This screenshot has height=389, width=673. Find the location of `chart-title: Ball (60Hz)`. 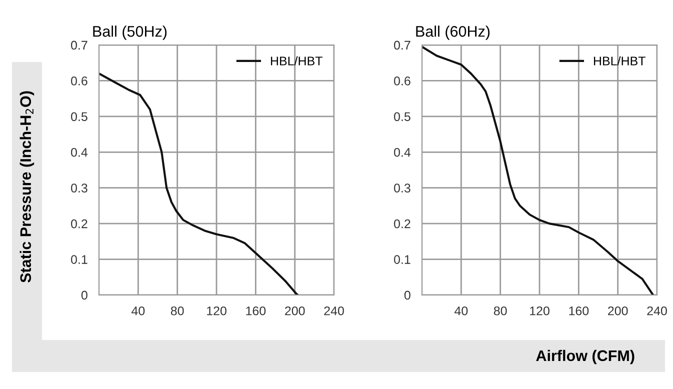

chart-title: Ball (60Hz) is located at coordinates (453, 33).